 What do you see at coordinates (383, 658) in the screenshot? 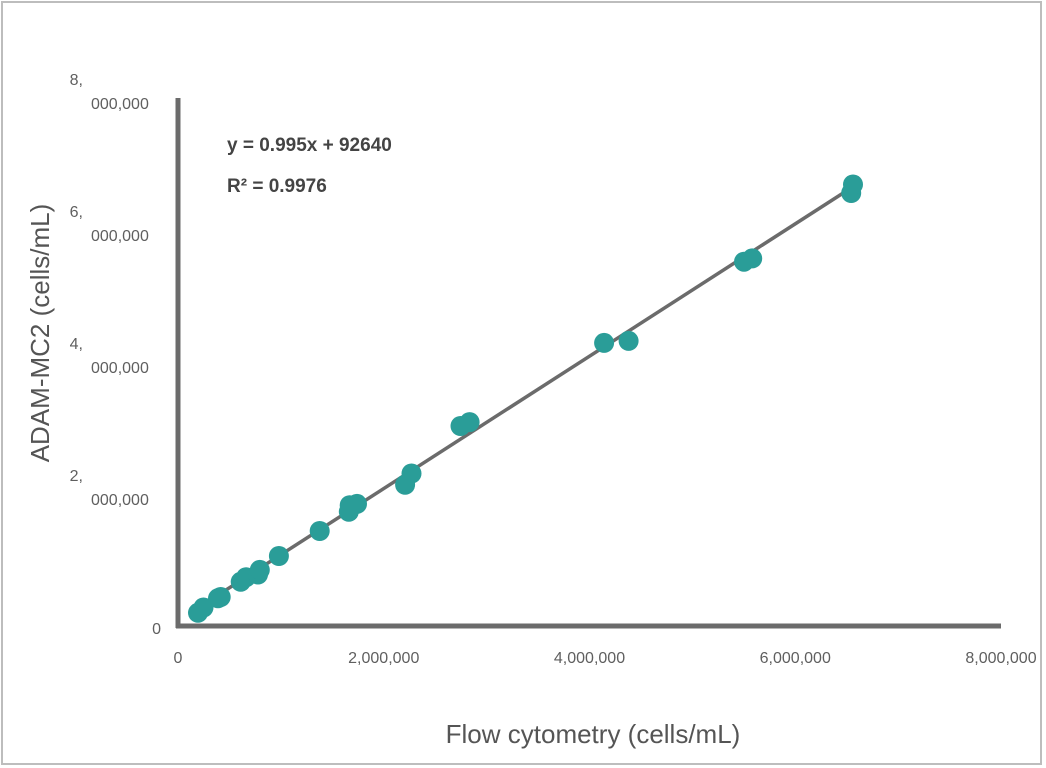
I see `x-tick-label: 2,000,000` at bounding box center [383, 658].